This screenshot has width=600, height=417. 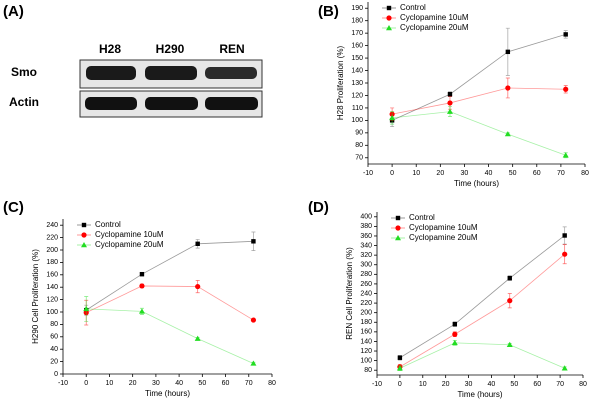 What do you see at coordinates (110, 49) in the screenshot?
I see `lane-label: H28` at bounding box center [110, 49].